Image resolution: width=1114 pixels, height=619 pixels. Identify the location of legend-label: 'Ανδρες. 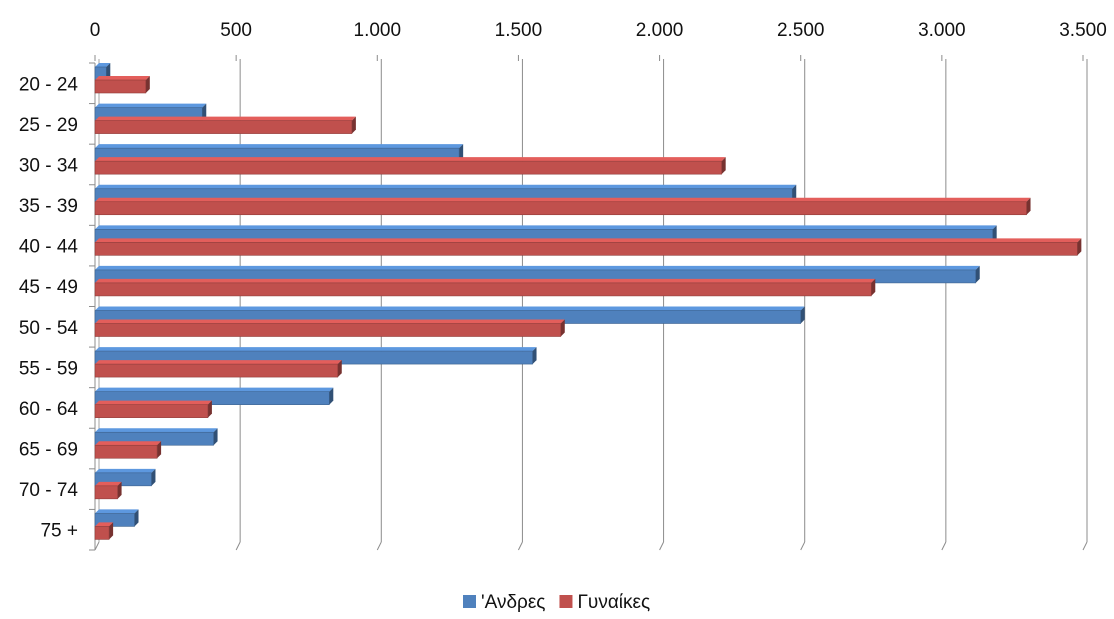
(513, 602).